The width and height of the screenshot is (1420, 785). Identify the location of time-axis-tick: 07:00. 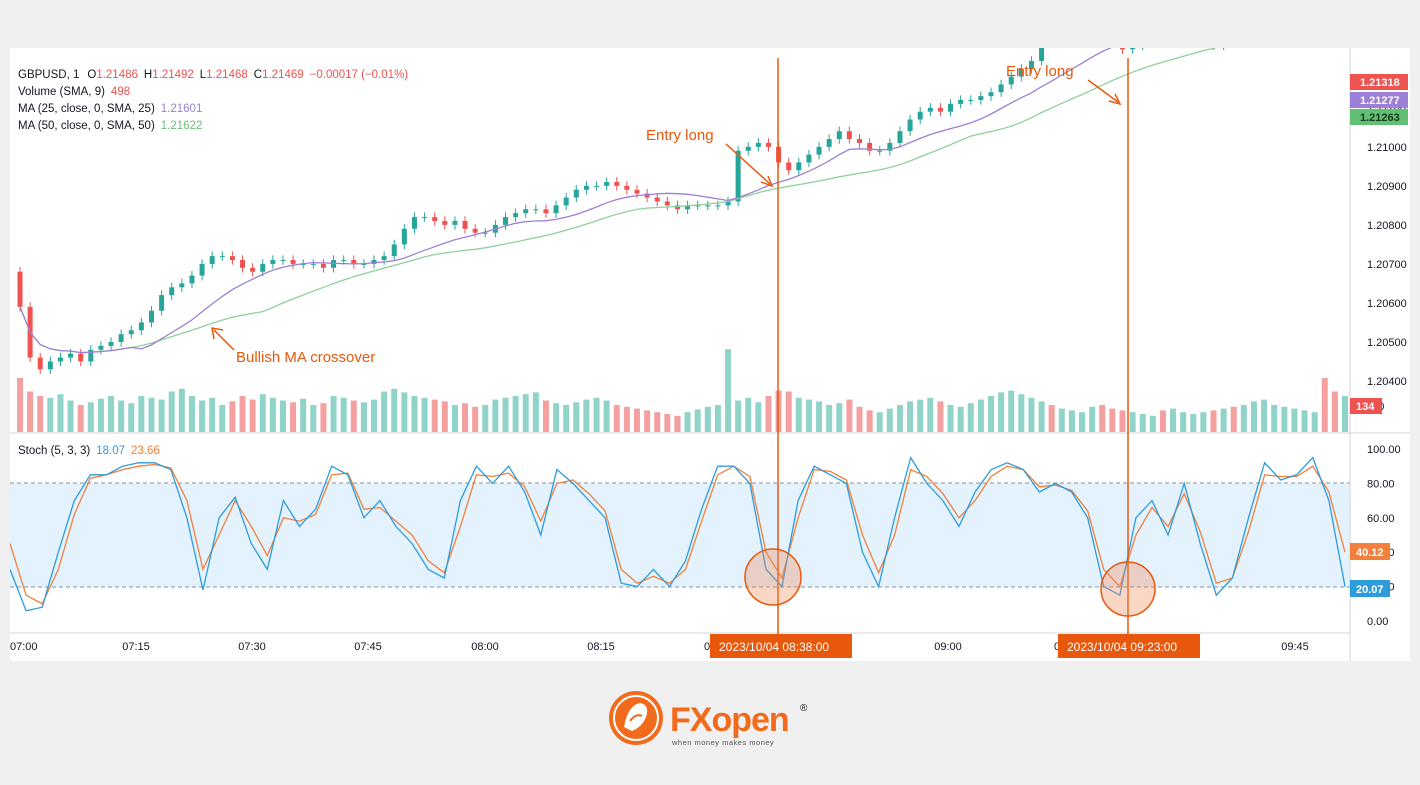
(24, 647).